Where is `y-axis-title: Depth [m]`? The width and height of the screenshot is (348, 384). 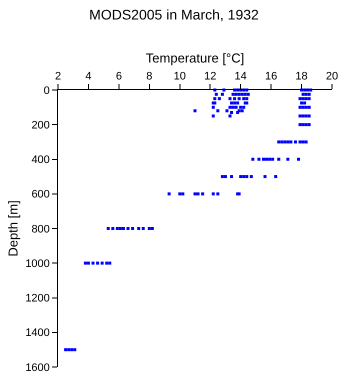 y-axis-title: Depth [m] is located at coordinates (12, 228).